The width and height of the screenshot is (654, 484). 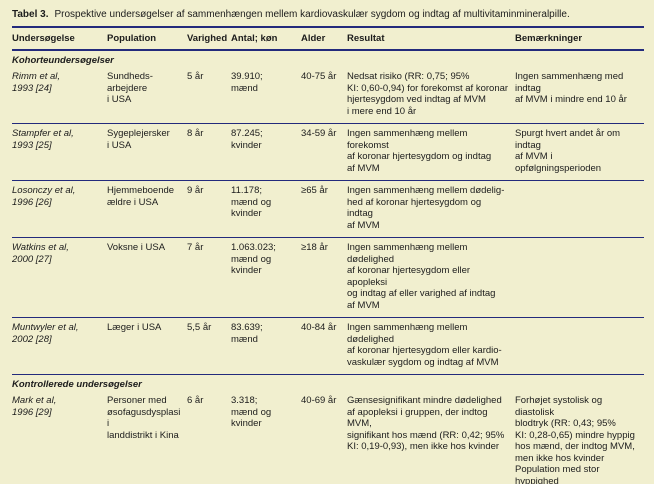 What do you see at coordinates (195, 247) in the screenshot?
I see `duration-cell: 7 år` at bounding box center [195, 247].